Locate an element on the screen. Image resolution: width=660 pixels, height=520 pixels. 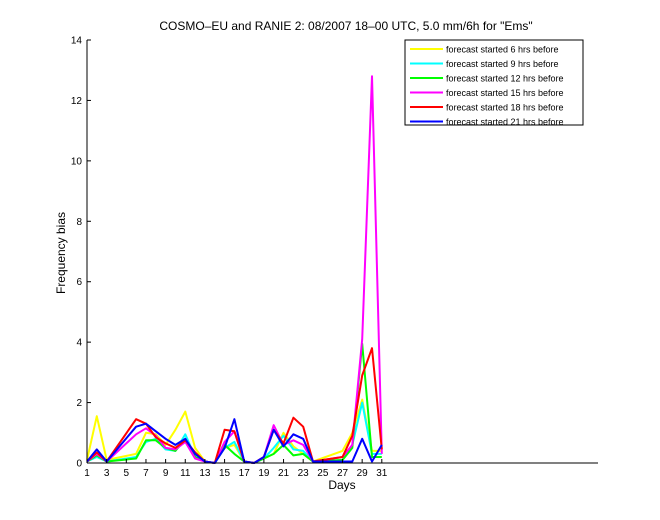
y-tick-label: 12 is located at coordinates (77, 101).